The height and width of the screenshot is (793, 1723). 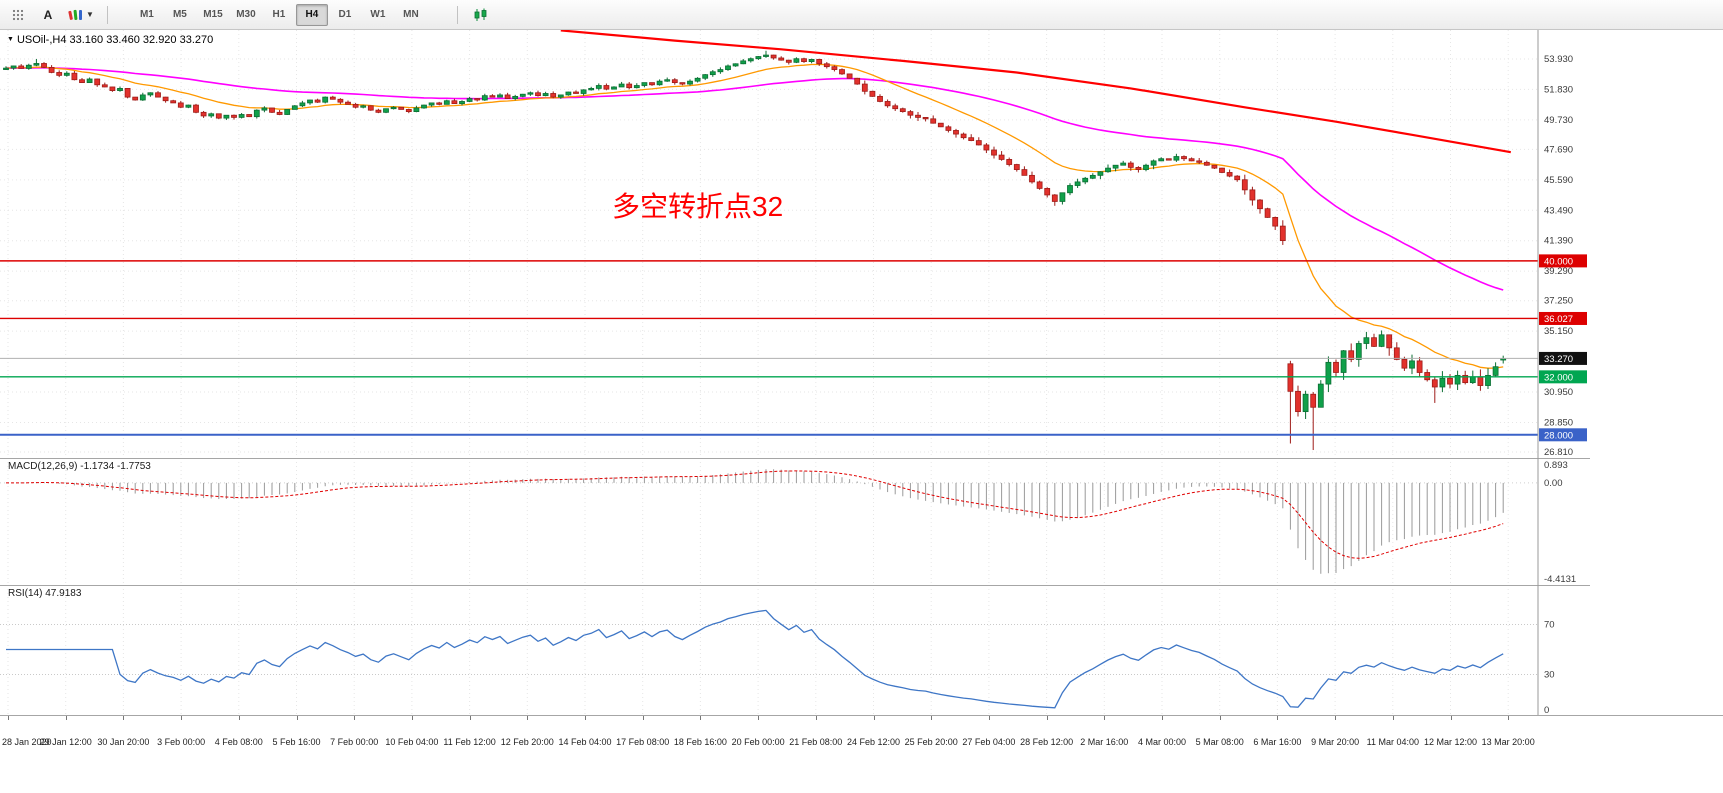 I want to click on price-axis-label: 49.730, so click(x=1558, y=120).